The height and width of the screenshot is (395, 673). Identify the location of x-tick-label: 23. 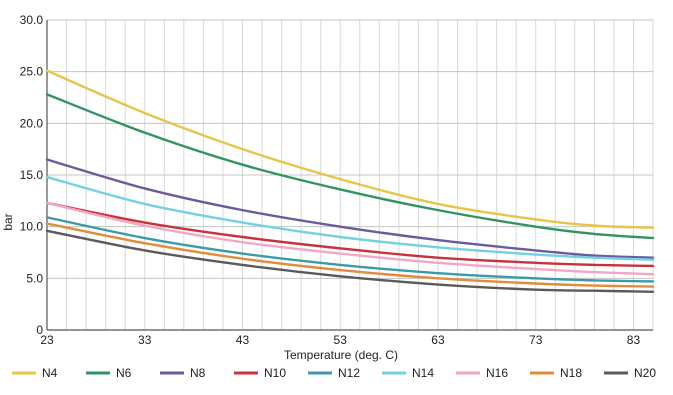
(47, 340).